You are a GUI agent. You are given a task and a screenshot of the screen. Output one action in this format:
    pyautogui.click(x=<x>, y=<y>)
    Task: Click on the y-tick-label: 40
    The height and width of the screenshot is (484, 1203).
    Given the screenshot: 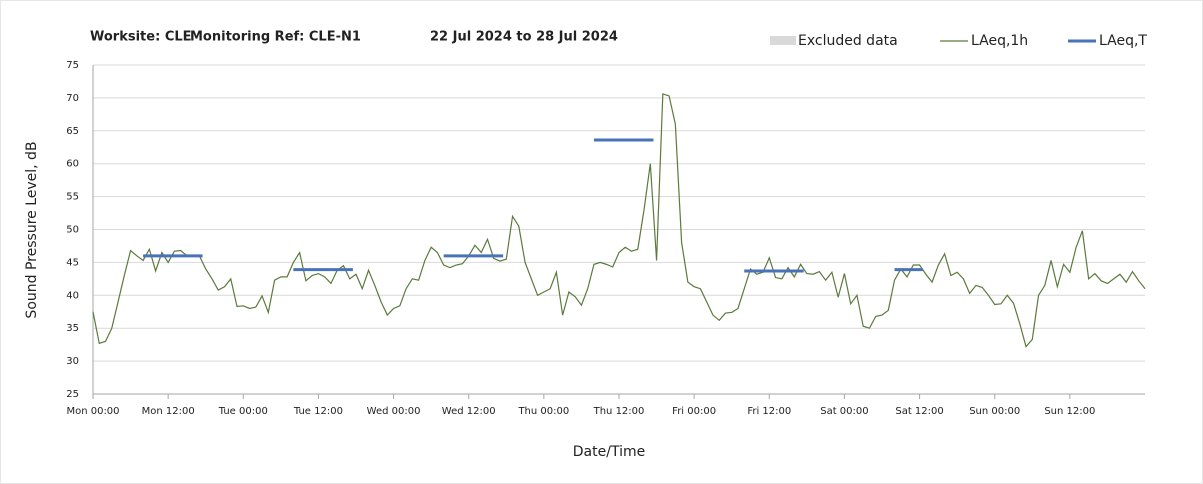 What is the action you would take?
    pyautogui.click(x=72, y=295)
    